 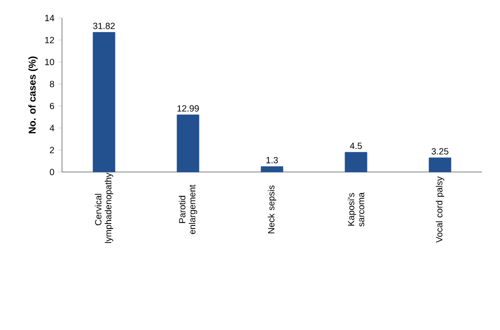 I want to click on y-tick-label: 10, so click(x=49, y=62).